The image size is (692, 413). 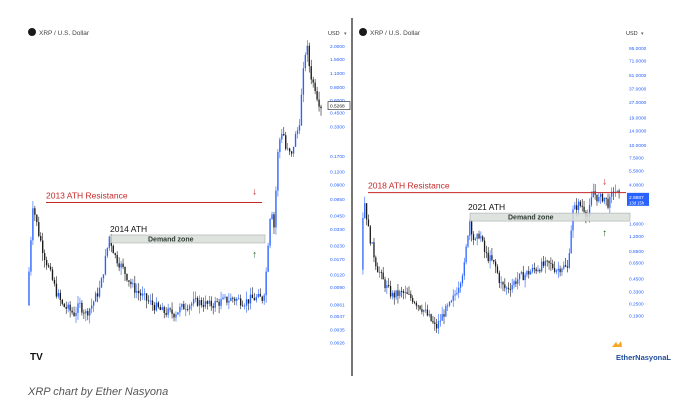 What do you see at coordinates (635, 34) in the screenshot?
I see `right-currency-badge: USD ▾` at bounding box center [635, 34].